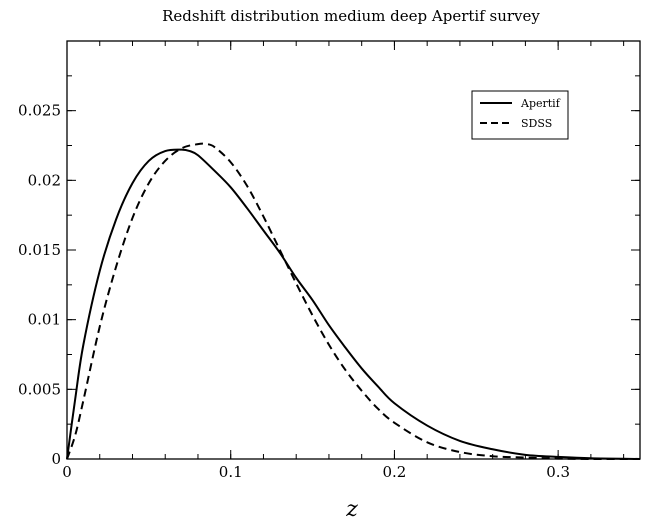 This screenshot has width=653, height=526. Describe the element at coordinates (231, 472) in the screenshot. I see `x-tick-label: 0.1` at that location.